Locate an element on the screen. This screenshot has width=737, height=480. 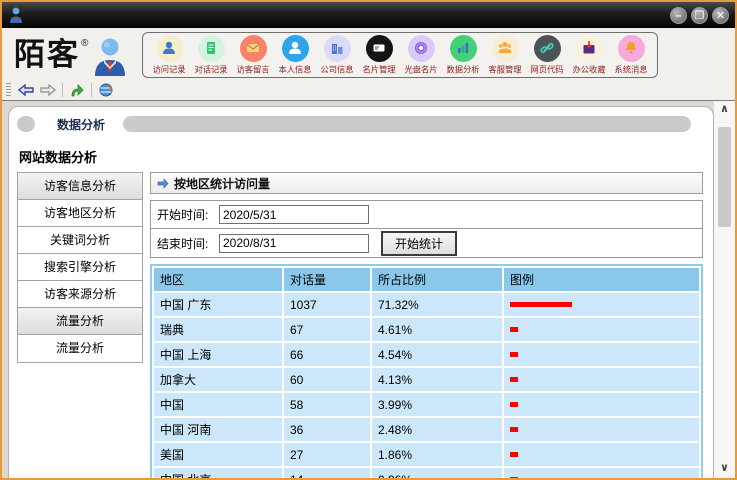
tab-data-analysis: 数据分析 is located at coordinates (81, 124).